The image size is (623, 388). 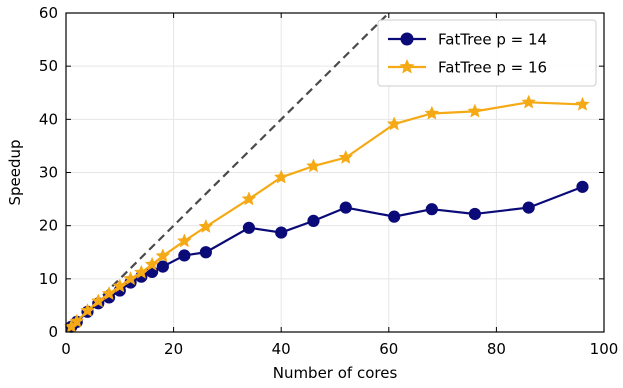 I want to click on y-tick-label: 30, so click(x=48, y=173).